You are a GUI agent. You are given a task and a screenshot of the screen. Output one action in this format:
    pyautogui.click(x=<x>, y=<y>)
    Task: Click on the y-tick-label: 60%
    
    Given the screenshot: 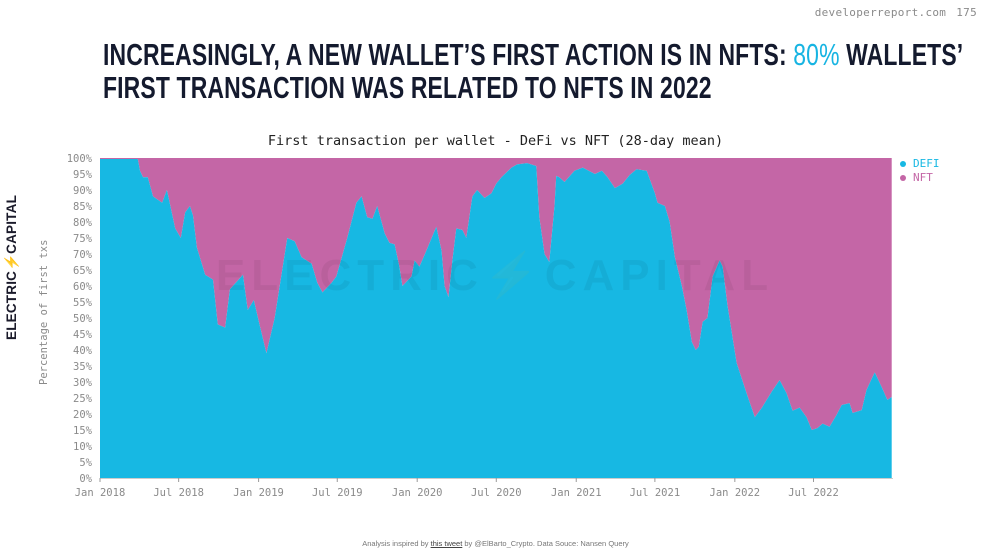 What is the action you would take?
    pyautogui.click(x=83, y=287)
    